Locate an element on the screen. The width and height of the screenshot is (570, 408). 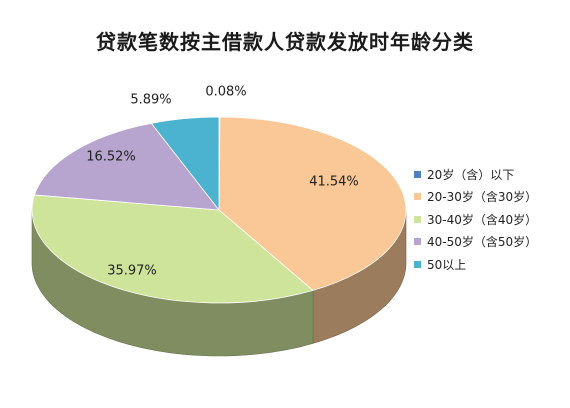
legend-label: 40-50岁（含50岁） is located at coordinates (482, 242).